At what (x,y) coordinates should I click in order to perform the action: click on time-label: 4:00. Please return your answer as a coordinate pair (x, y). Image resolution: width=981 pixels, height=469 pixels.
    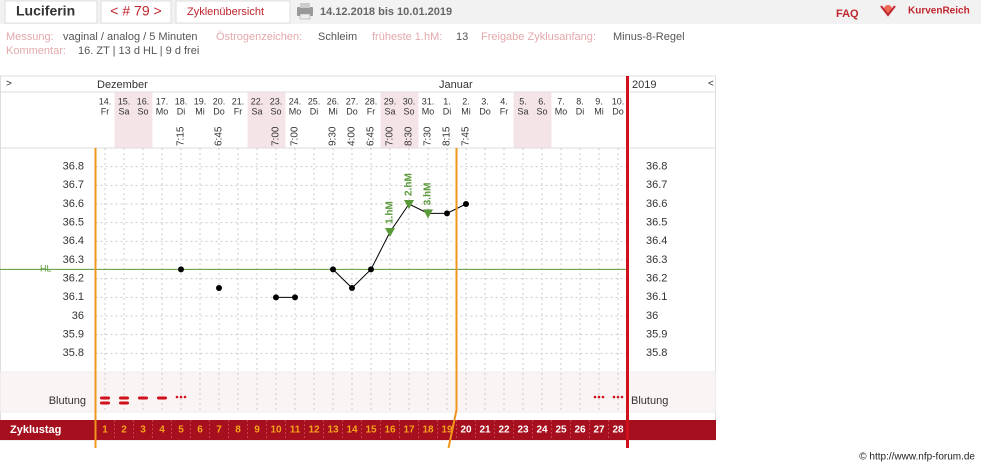
    Looking at the image, I should click on (352, 136).